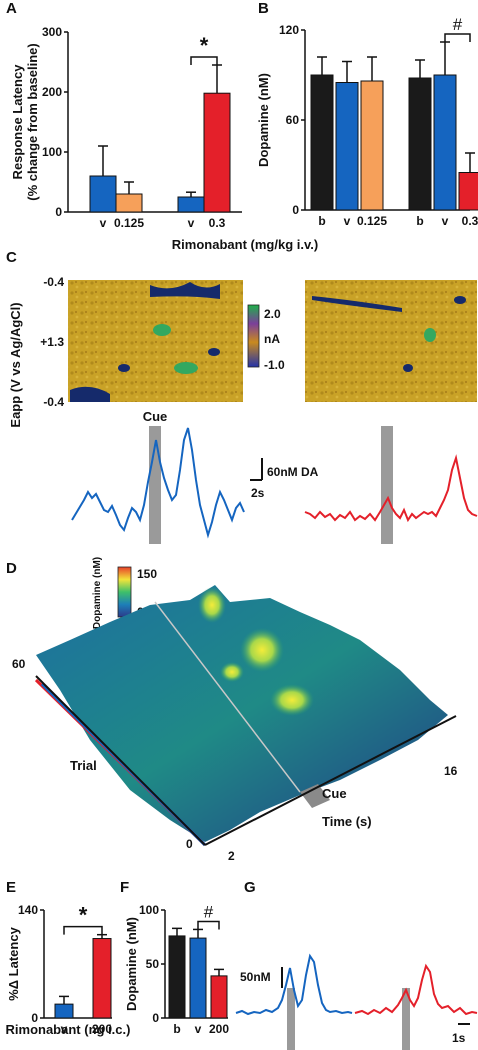 Image resolution: width=478 pixels, height=1050 pixels. What do you see at coordinates (11, 257) in the screenshot?
I see `panel-label-C: C` at bounding box center [11, 257].